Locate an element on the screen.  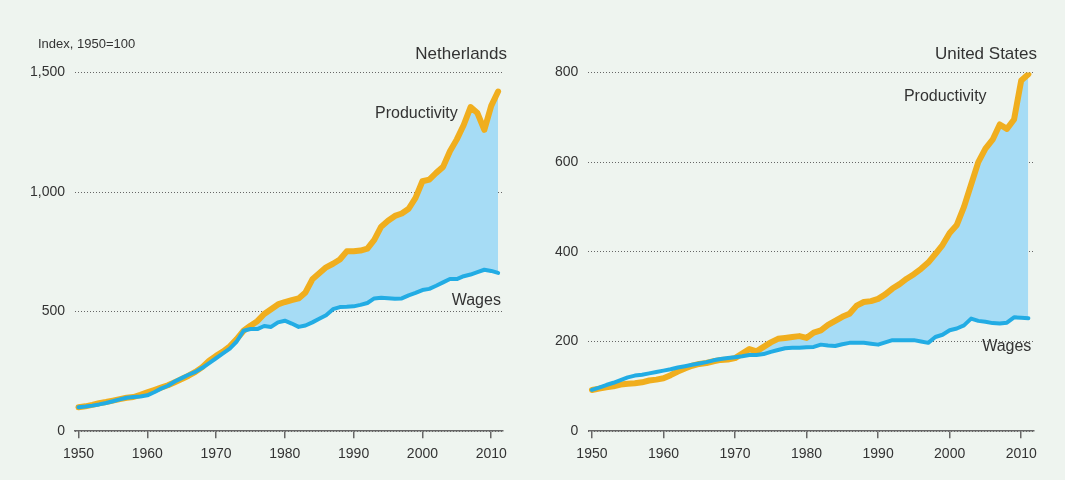
y-tick-label: 800 is located at coordinates (567, 71).